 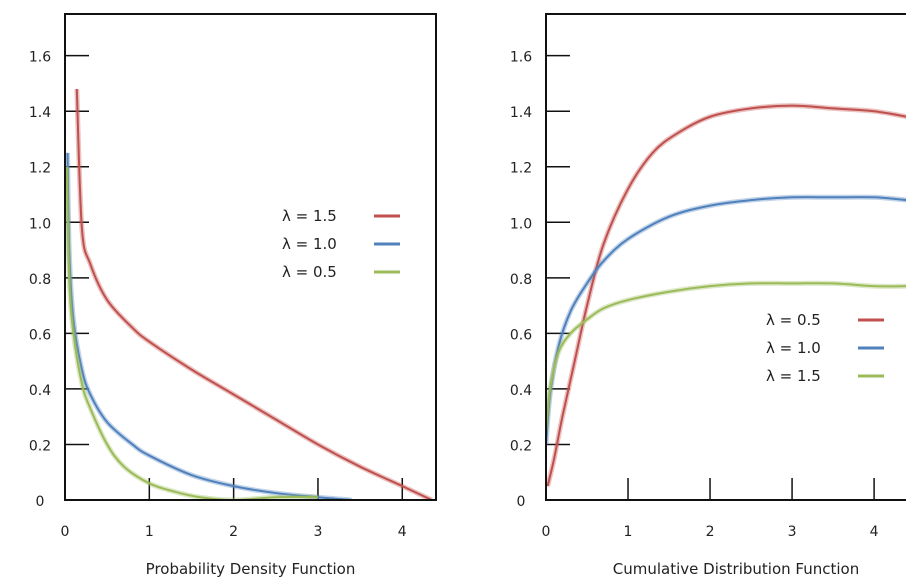 What do you see at coordinates (793, 320) in the screenshot?
I see `cdf-legend-label: λ = 0.5` at bounding box center [793, 320].